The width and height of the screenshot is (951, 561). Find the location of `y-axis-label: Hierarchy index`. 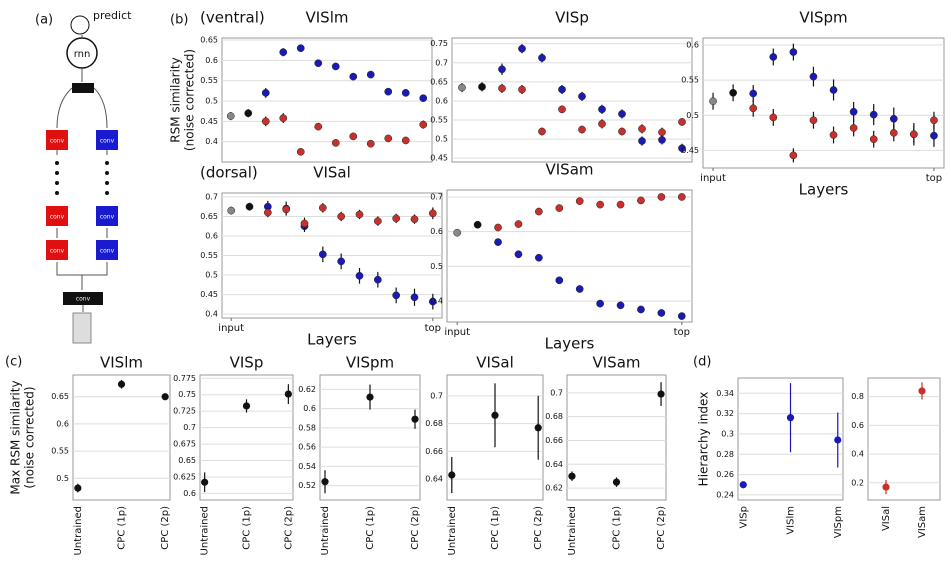

y-axis-label: Hierarchy index is located at coordinates (704, 439).